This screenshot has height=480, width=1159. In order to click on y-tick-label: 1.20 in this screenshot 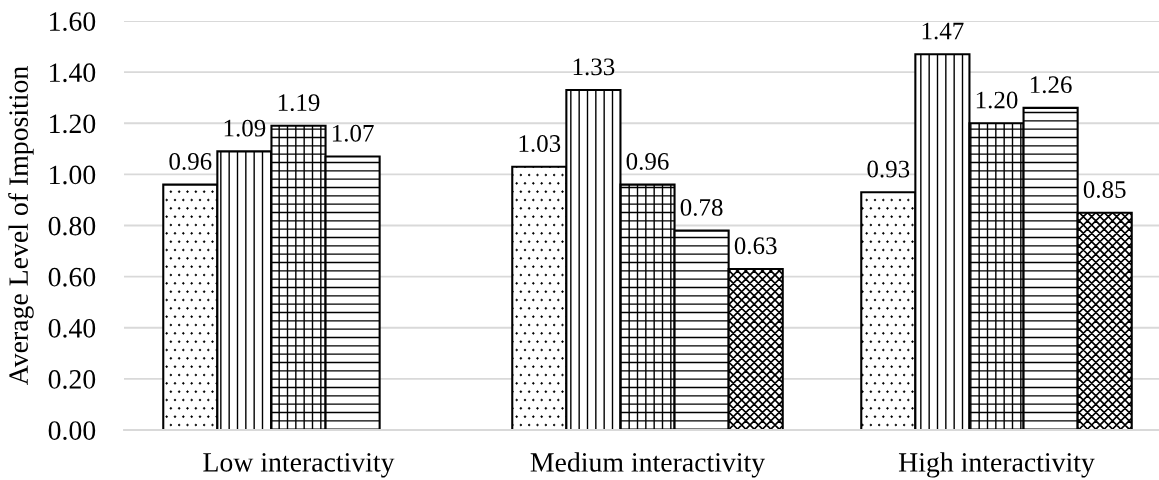, I will do `click(73, 124)`.